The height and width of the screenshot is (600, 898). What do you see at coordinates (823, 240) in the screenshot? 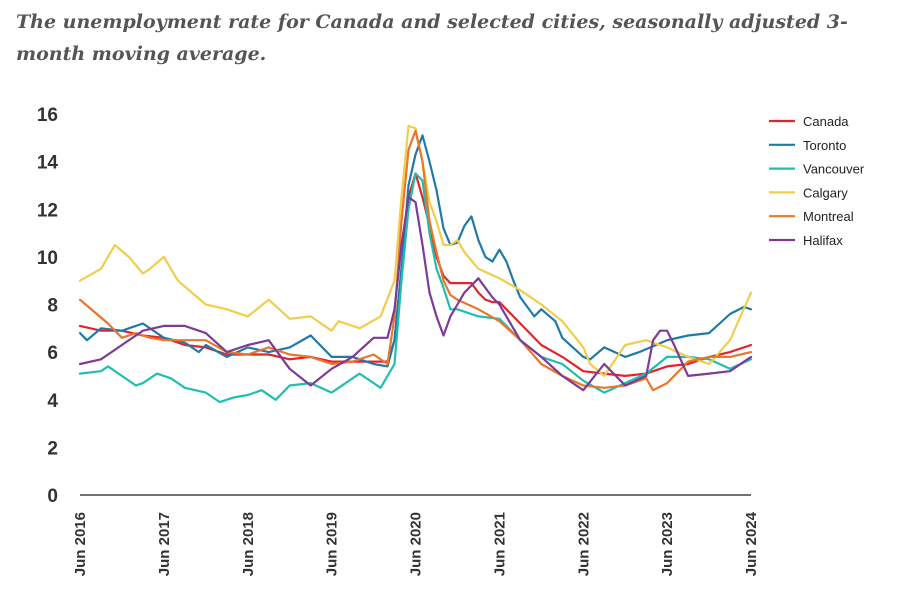
I see `legend-label-halifax: Halifax` at bounding box center [823, 240].